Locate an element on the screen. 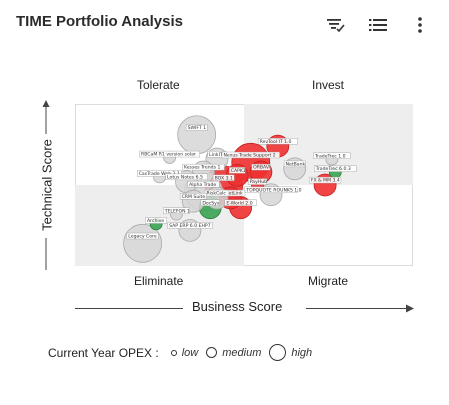 The height and width of the screenshot is (405, 449). legend-high-label: high is located at coordinates (302, 352).